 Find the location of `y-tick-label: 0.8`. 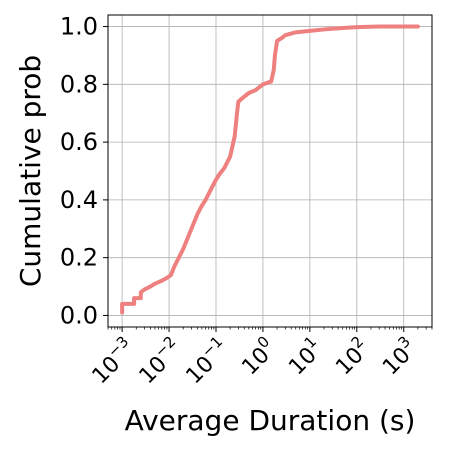

y-tick-label: 0.8 is located at coordinates (79, 84).